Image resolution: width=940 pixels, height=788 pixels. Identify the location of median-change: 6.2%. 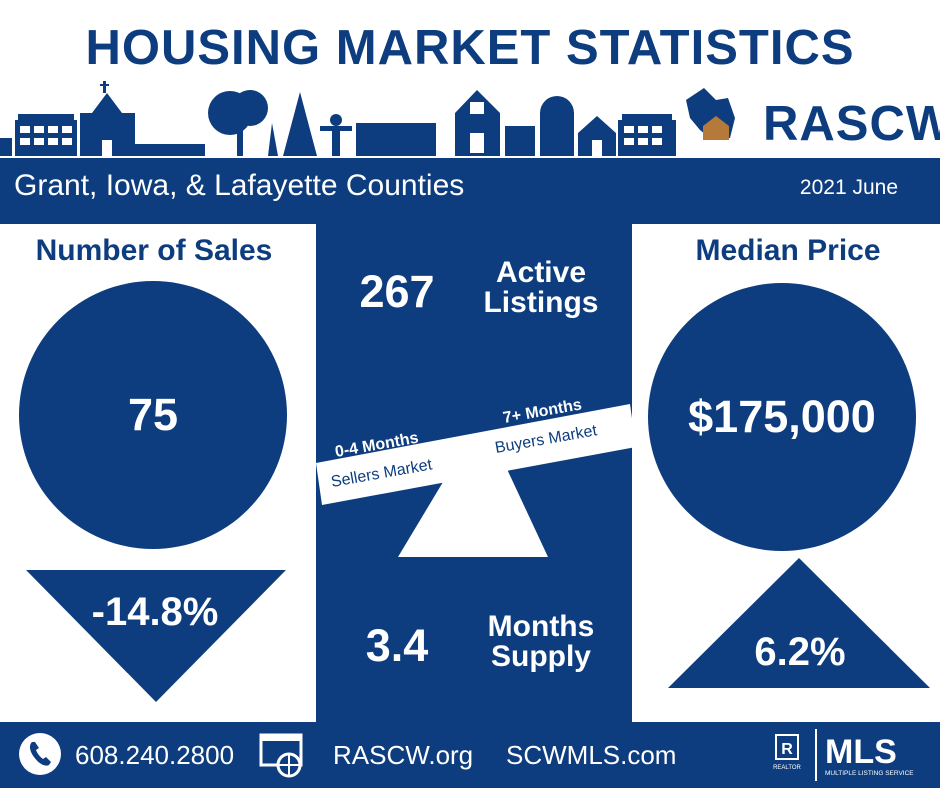
(800, 652).